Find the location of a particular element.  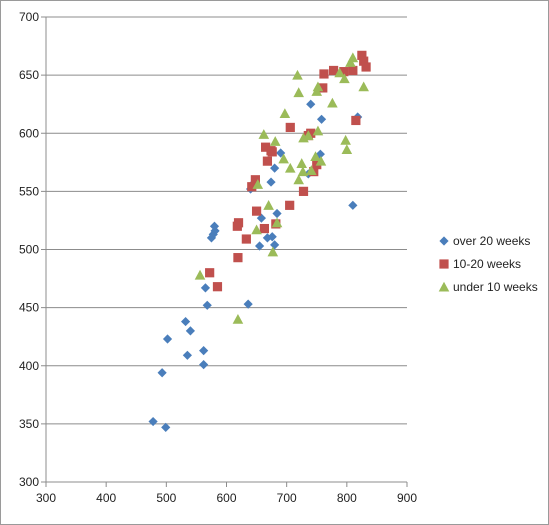

legend: over 20 weeks 10-20 weeks under 10 weeks is located at coordinates (488, 264).